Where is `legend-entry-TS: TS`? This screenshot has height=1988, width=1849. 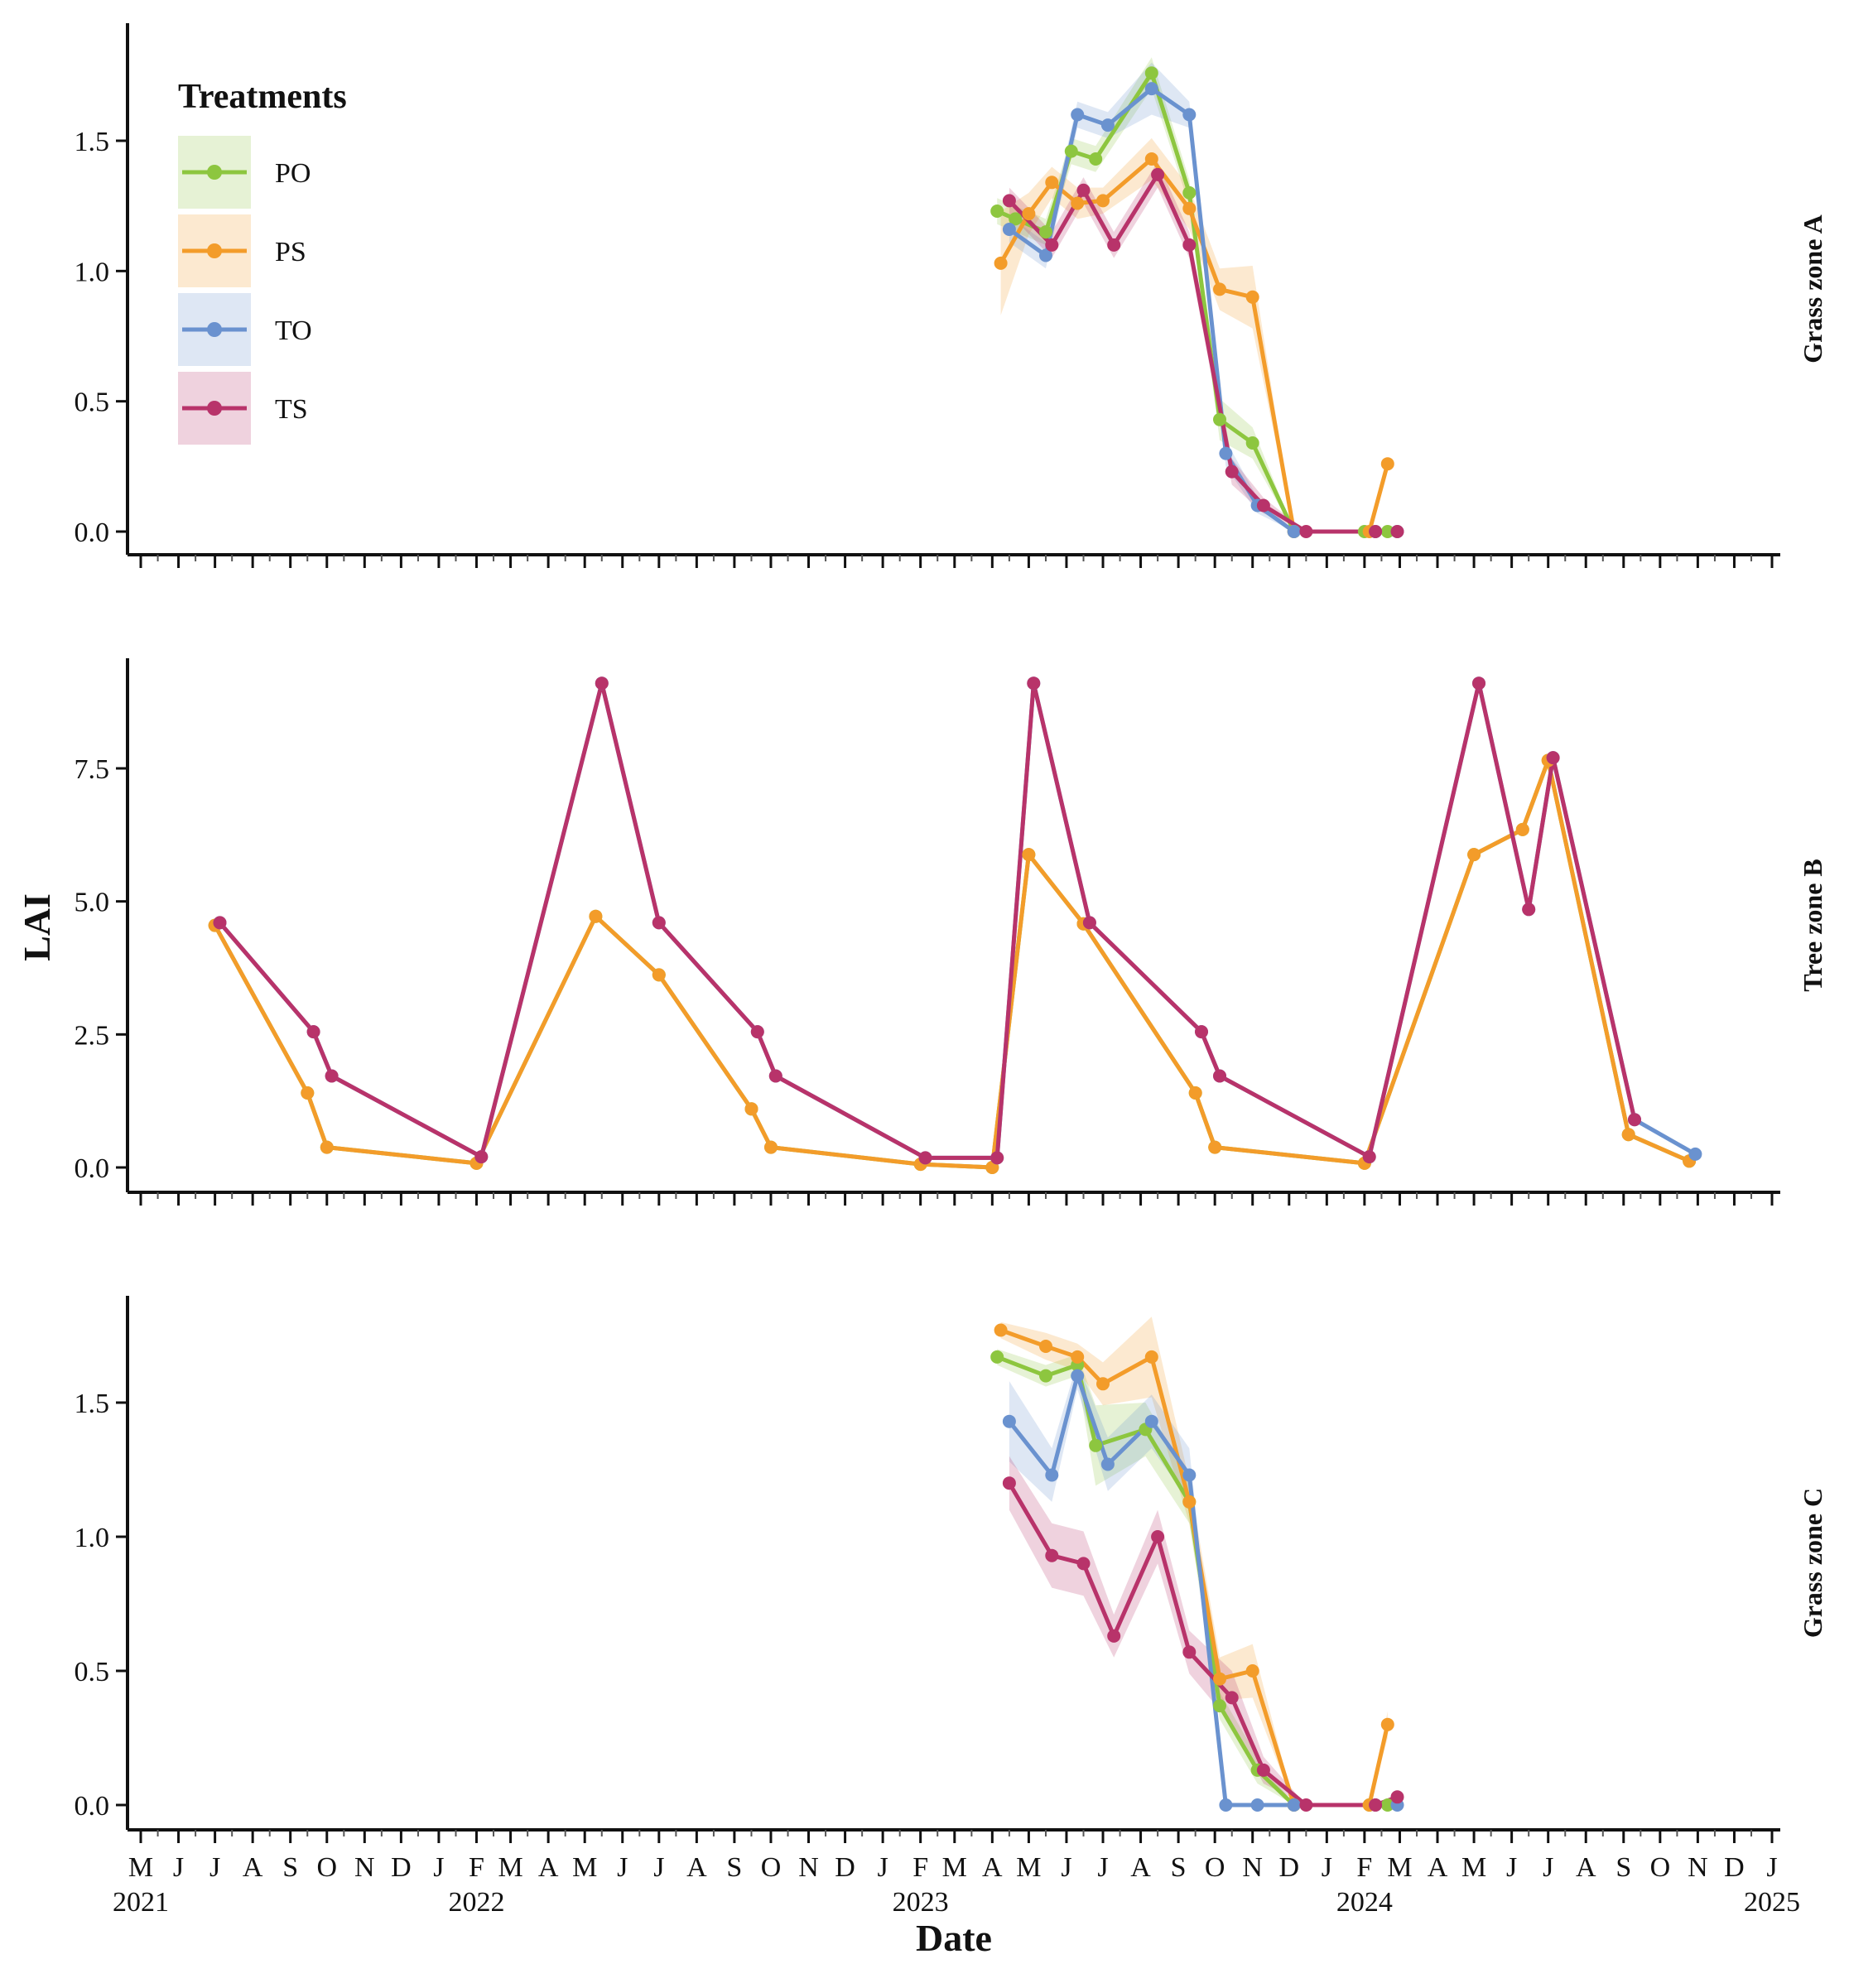 legend-entry-TS: TS is located at coordinates (243, 408).